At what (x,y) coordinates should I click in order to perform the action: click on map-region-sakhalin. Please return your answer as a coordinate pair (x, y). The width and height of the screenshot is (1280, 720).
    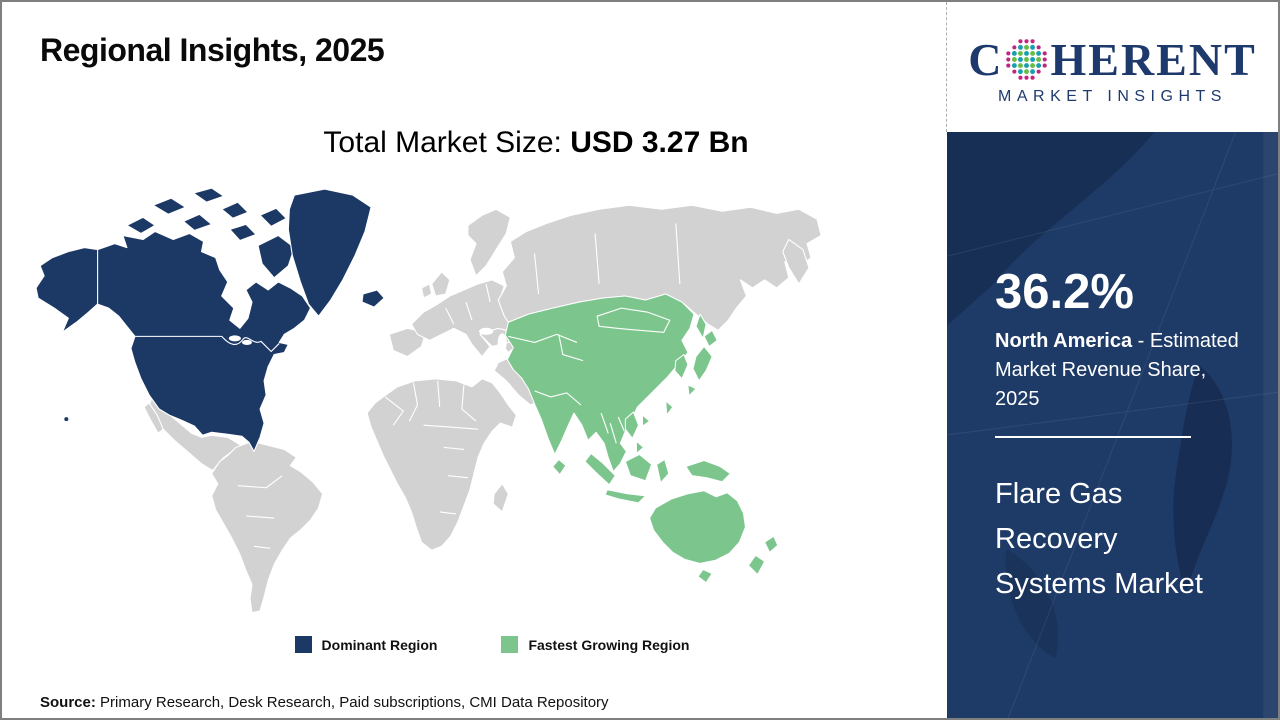
    Looking at the image, I should click on (701, 326).